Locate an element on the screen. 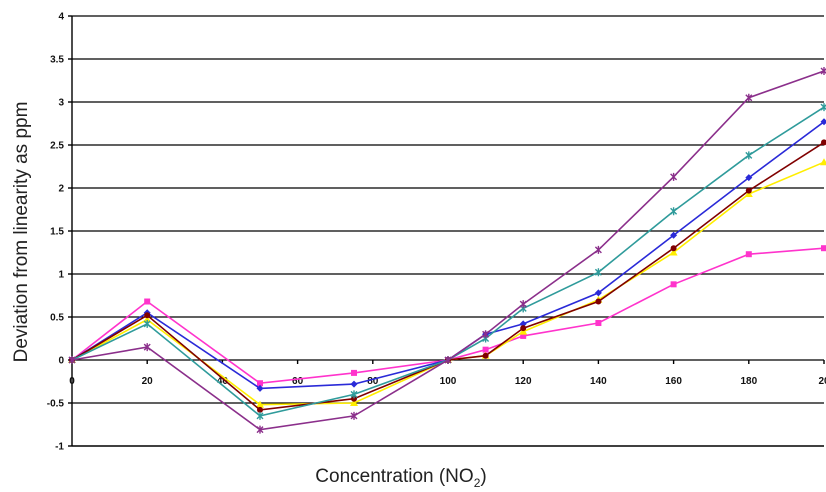 Image resolution: width=826 pixels, height=492 pixels. x-tick-label: 100 is located at coordinates (448, 381).